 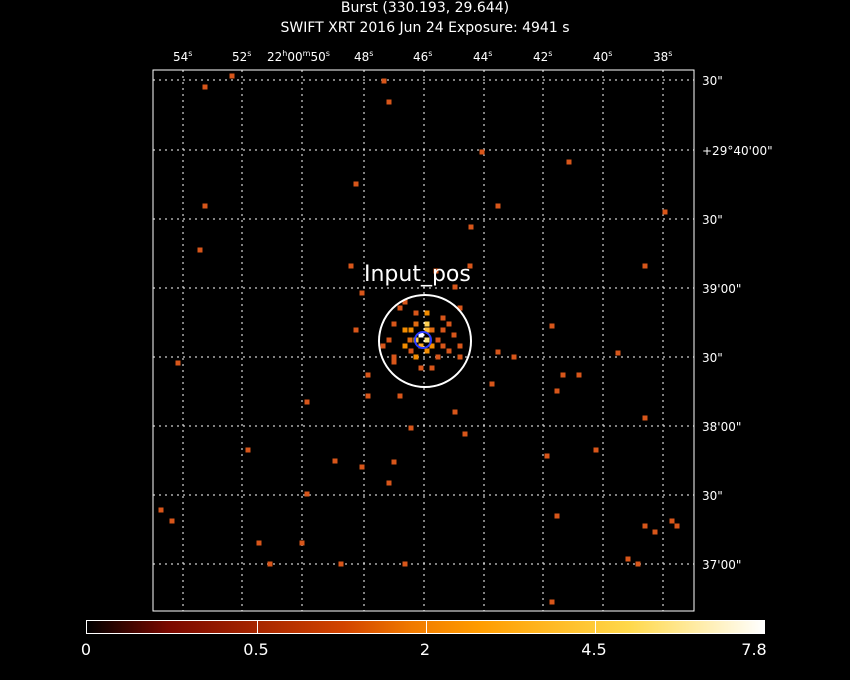 I want to click on source-region-circle, so click(x=425, y=341).